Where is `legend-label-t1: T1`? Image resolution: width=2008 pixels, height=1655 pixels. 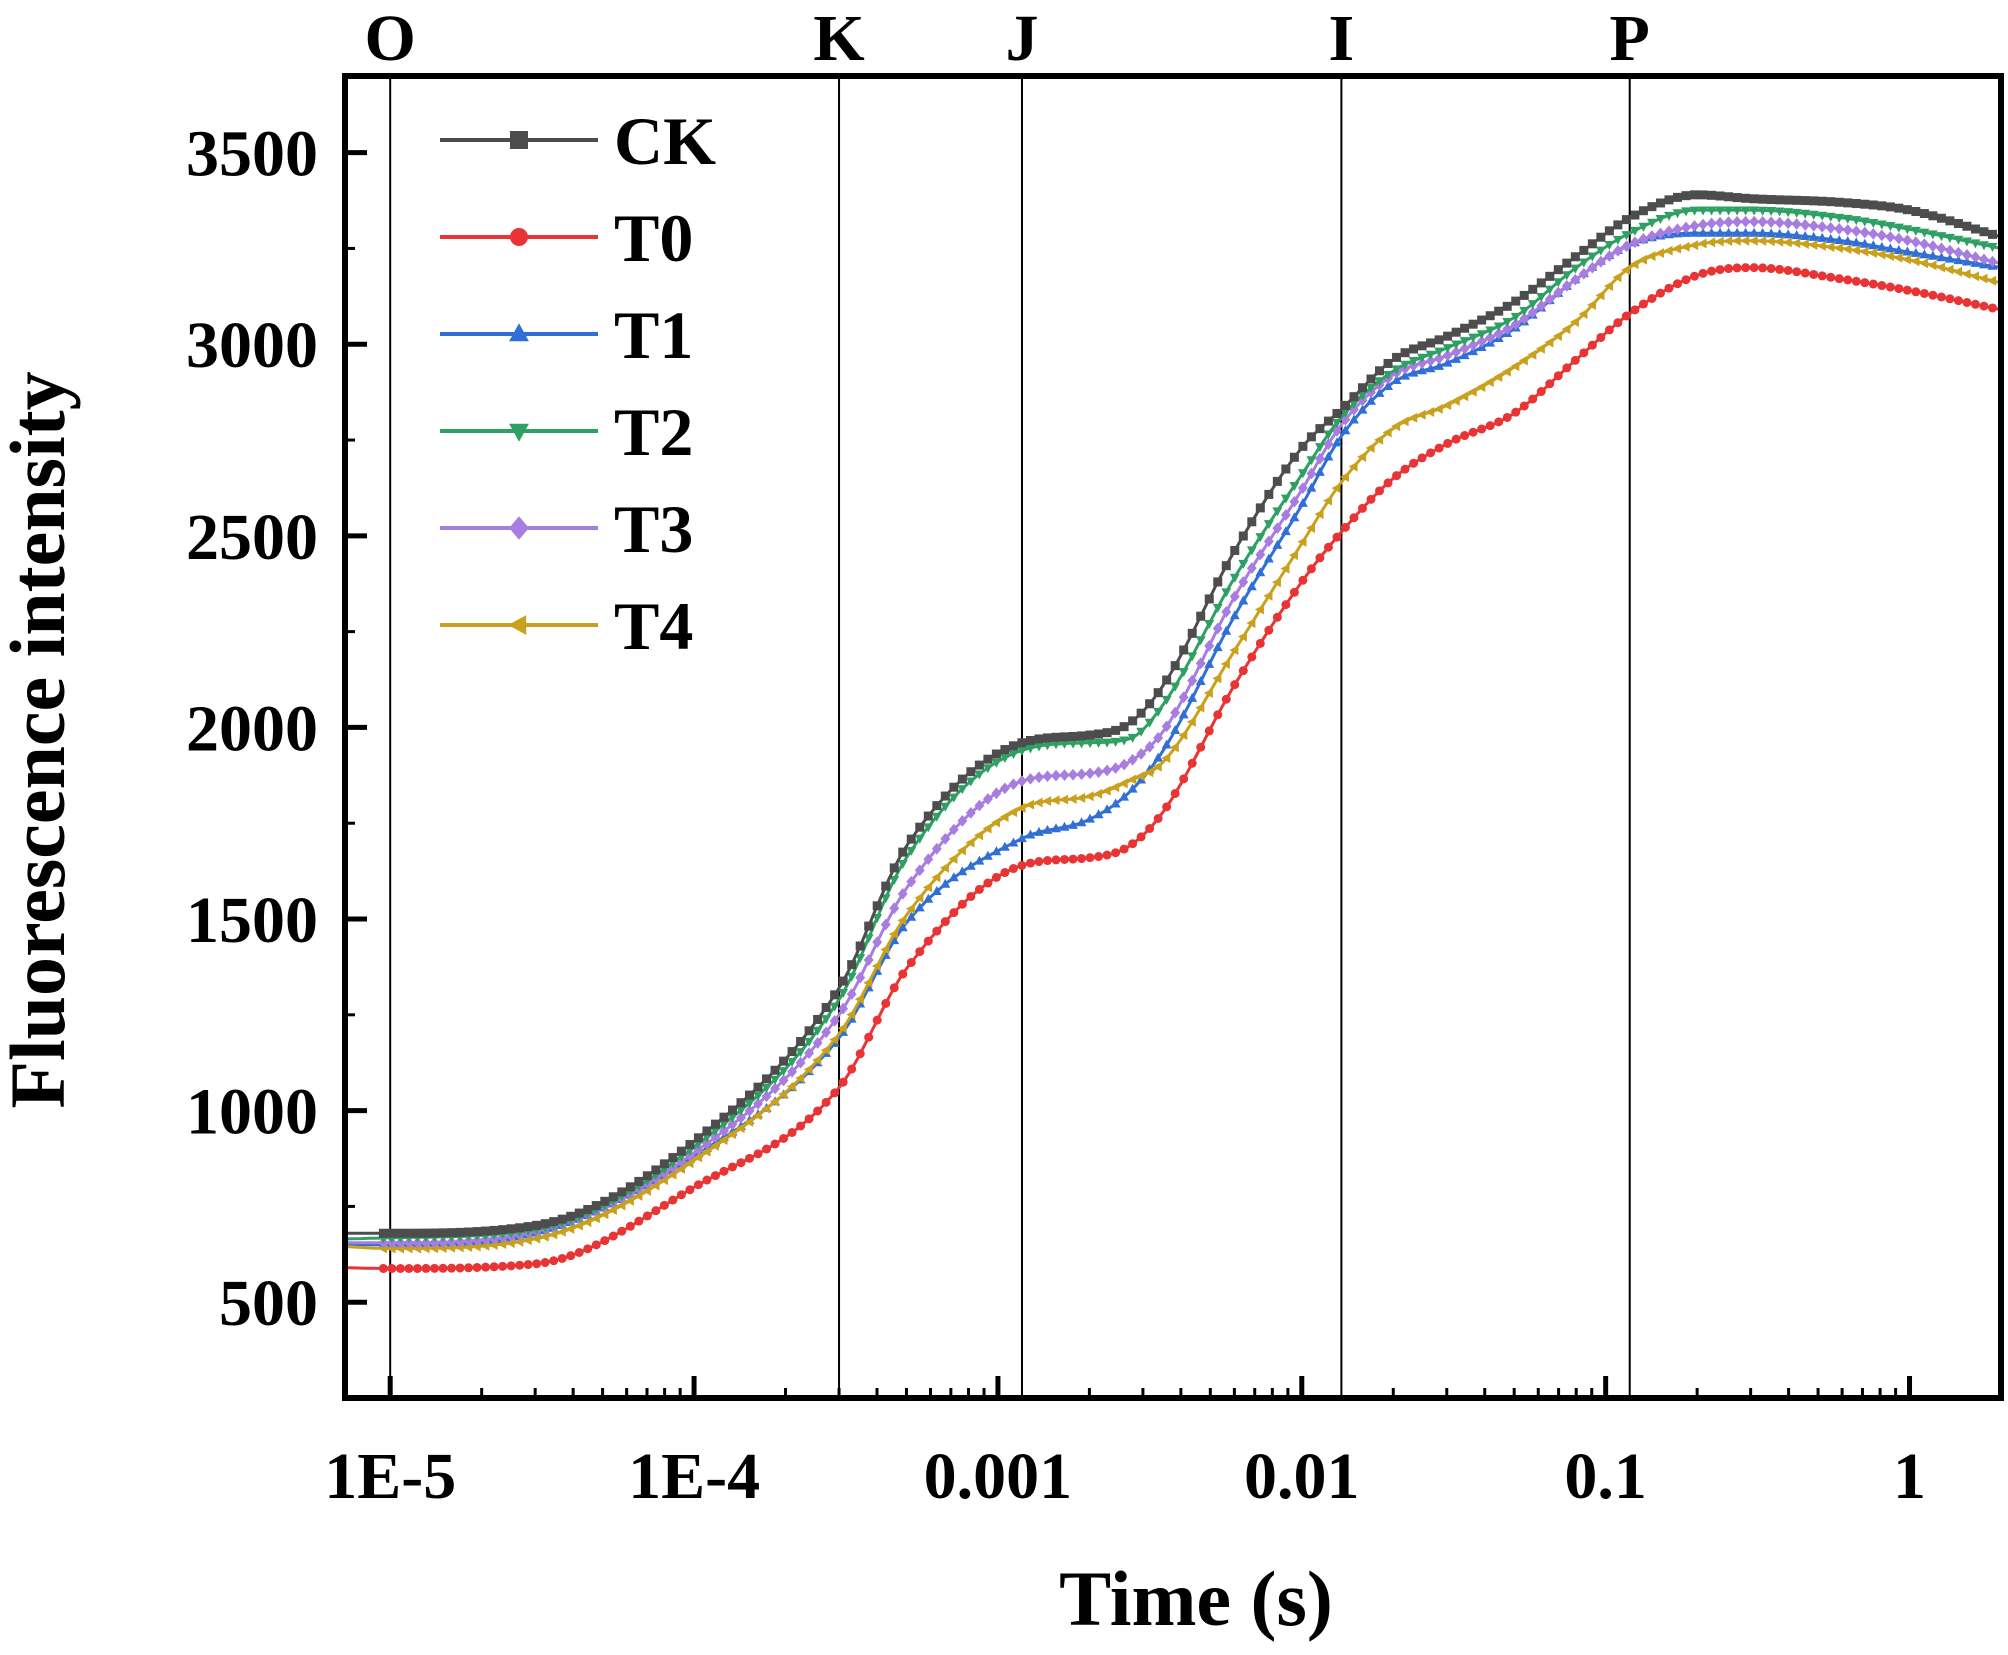
legend-label-t1: T1 is located at coordinates (653, 335).